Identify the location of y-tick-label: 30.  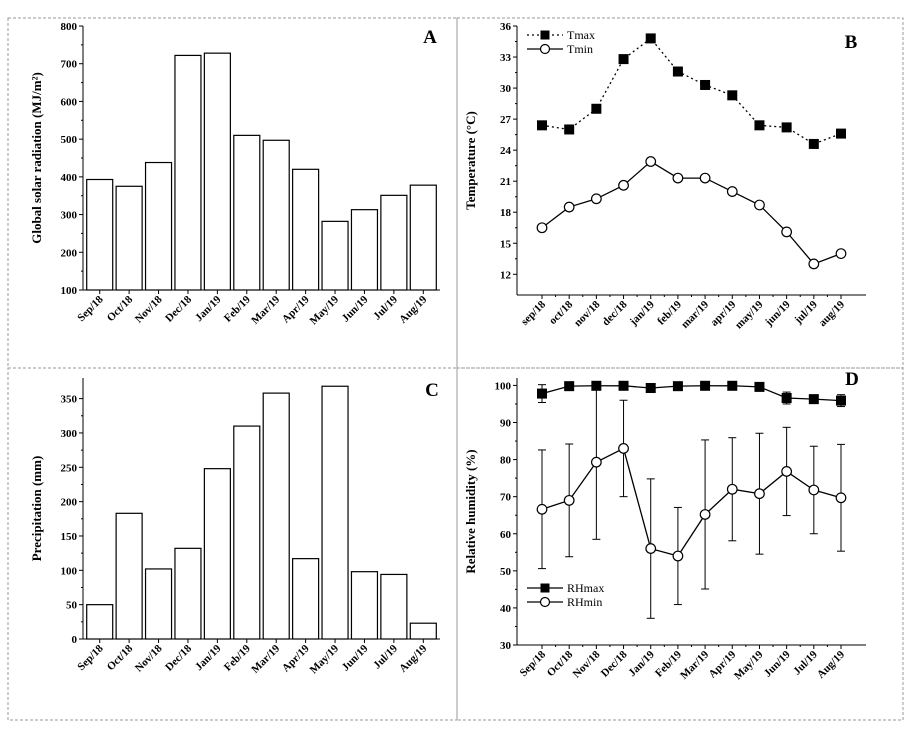
(506, 646).